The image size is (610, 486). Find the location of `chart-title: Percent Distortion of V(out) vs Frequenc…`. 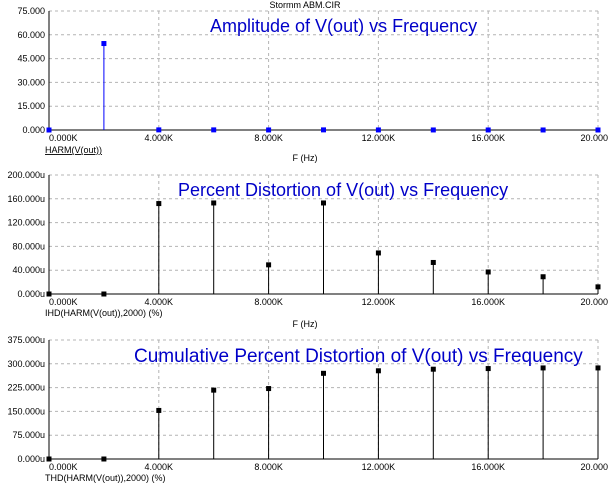

chart-title: Percent Distortion of V(out) vs Frequenc… is located at coordinates (343, 190).